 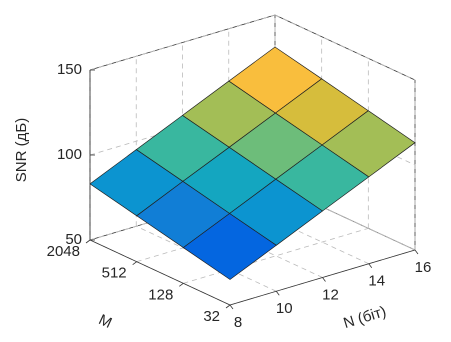 I want to click on y-tick-label: 2048, so click(x=63, y=251).